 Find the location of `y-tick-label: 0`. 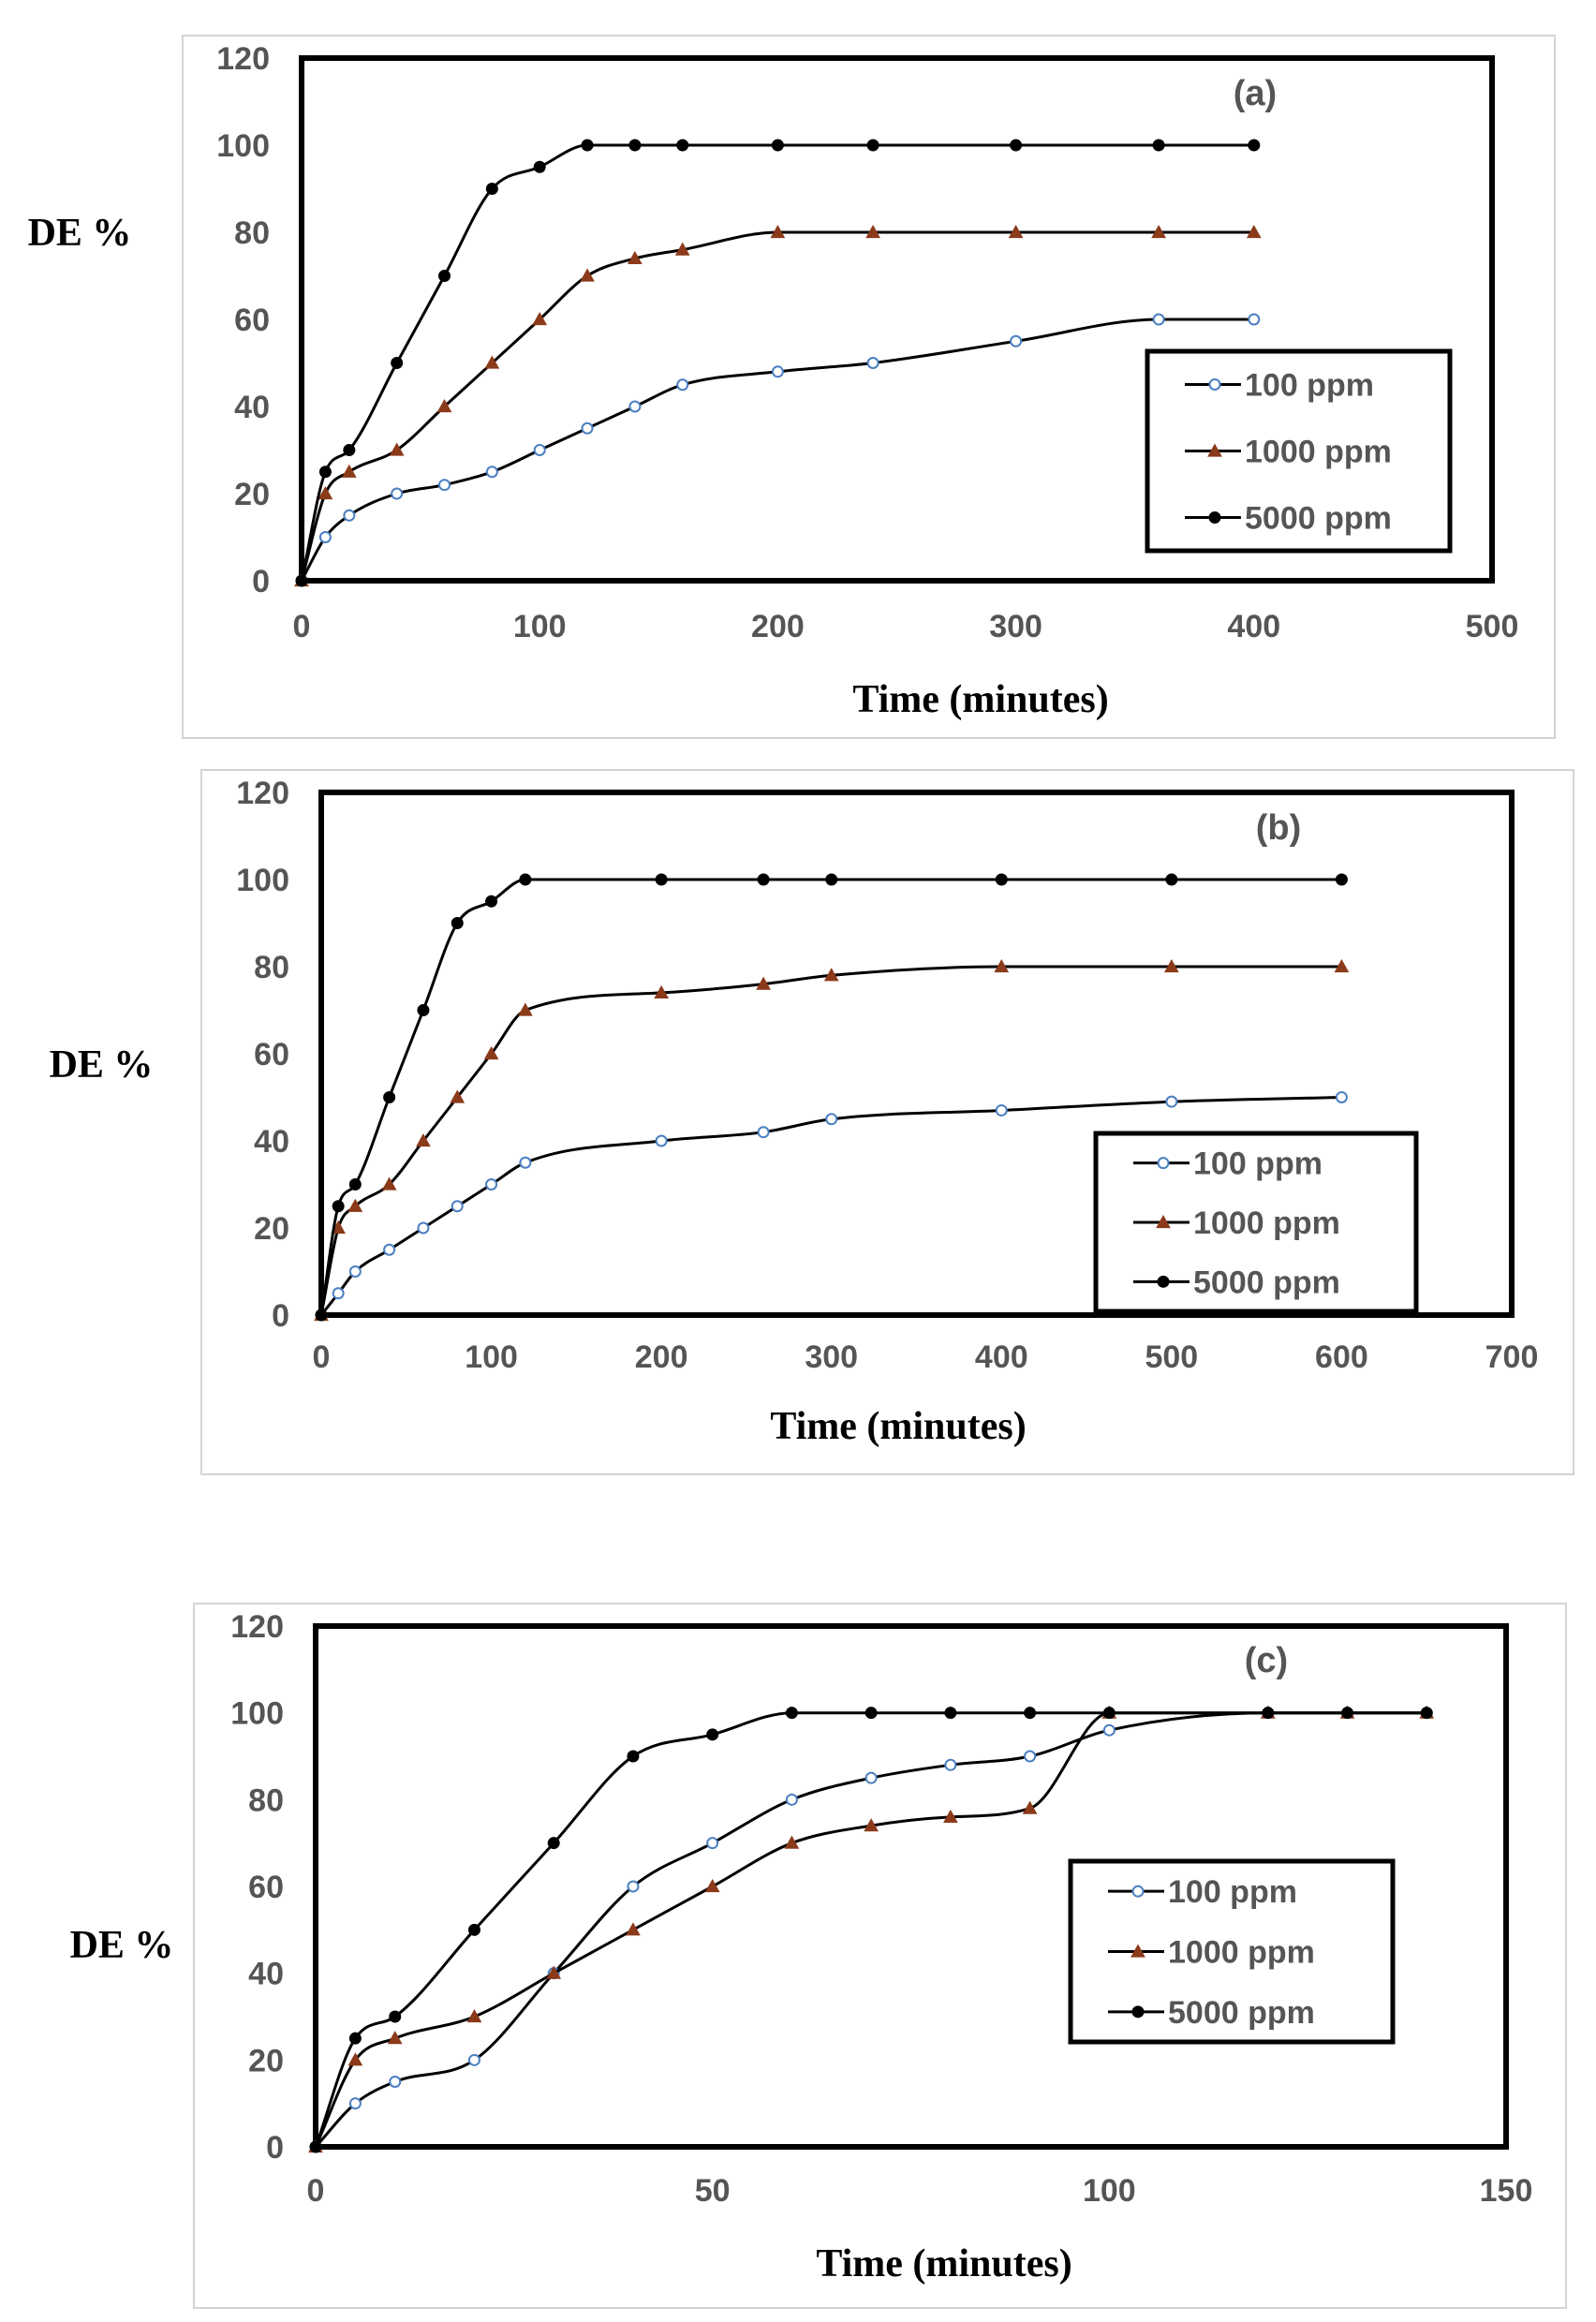

y-tick-label: 0 is located at coordinates (261, 582).